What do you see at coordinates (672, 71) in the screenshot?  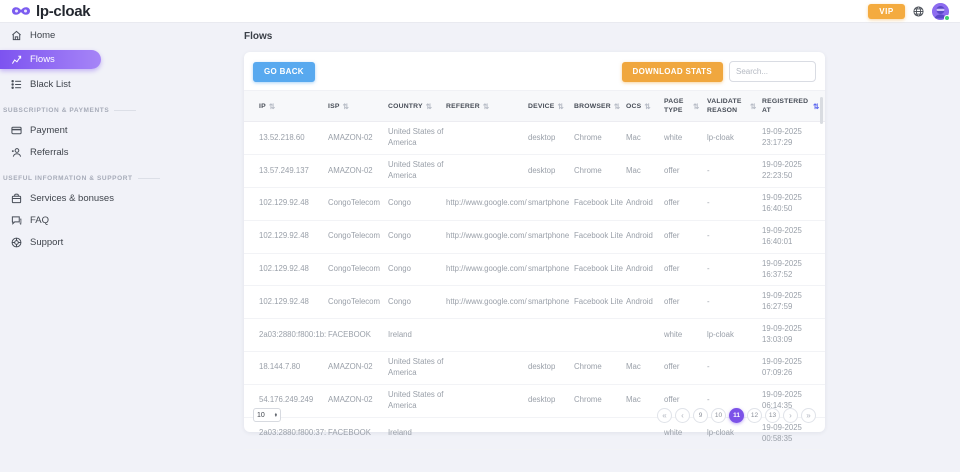 I see `download-stats-button: DOWNLOAD STATS` at bounding box center [672, 71].